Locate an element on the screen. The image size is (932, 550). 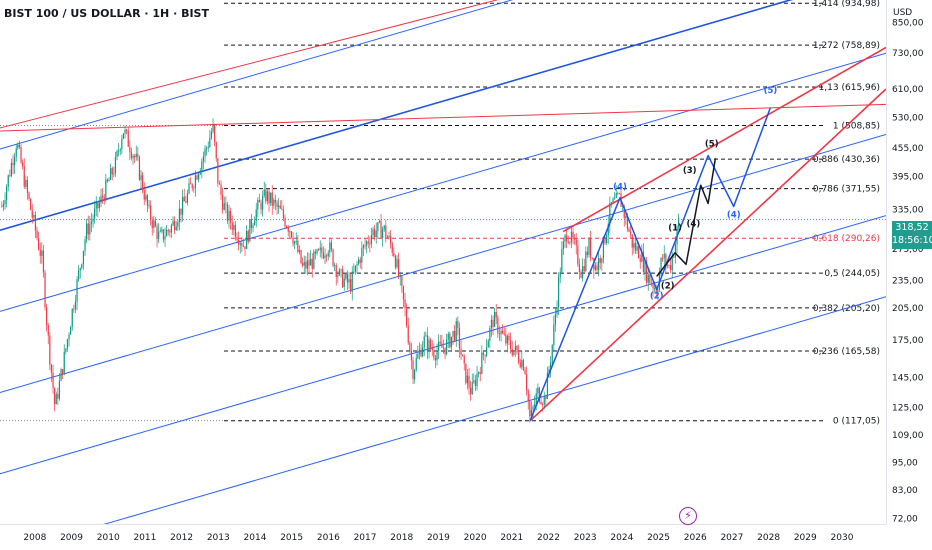
y-tick-label: 730,00 is located at coordinates (908, 54).